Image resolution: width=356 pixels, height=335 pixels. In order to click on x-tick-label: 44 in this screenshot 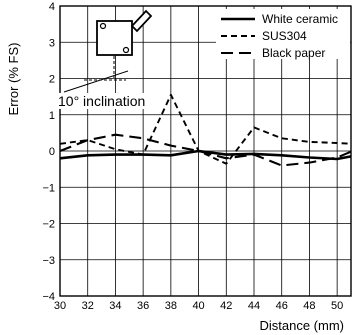, I will do `click(254, 306)`.